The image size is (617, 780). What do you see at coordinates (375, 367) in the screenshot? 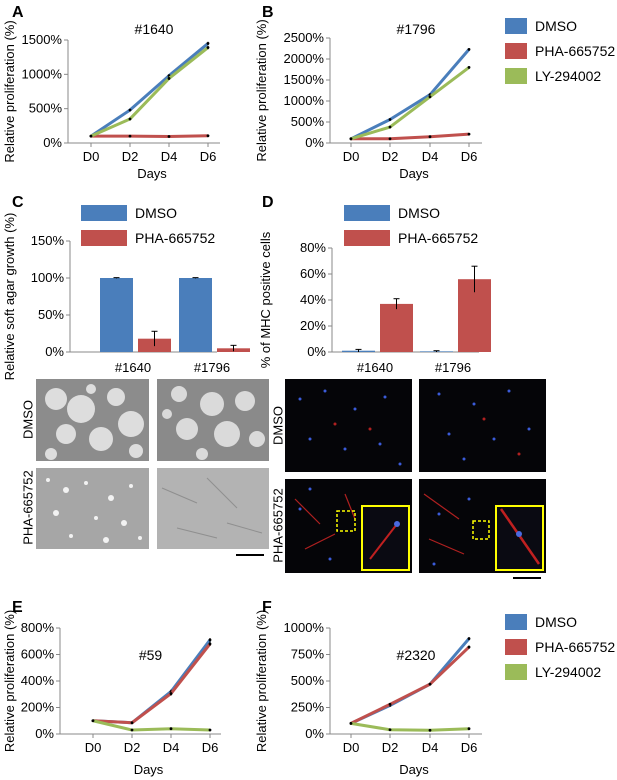
I see `x-tick-label-d-0: #1640` at bounding box center [375, 367].